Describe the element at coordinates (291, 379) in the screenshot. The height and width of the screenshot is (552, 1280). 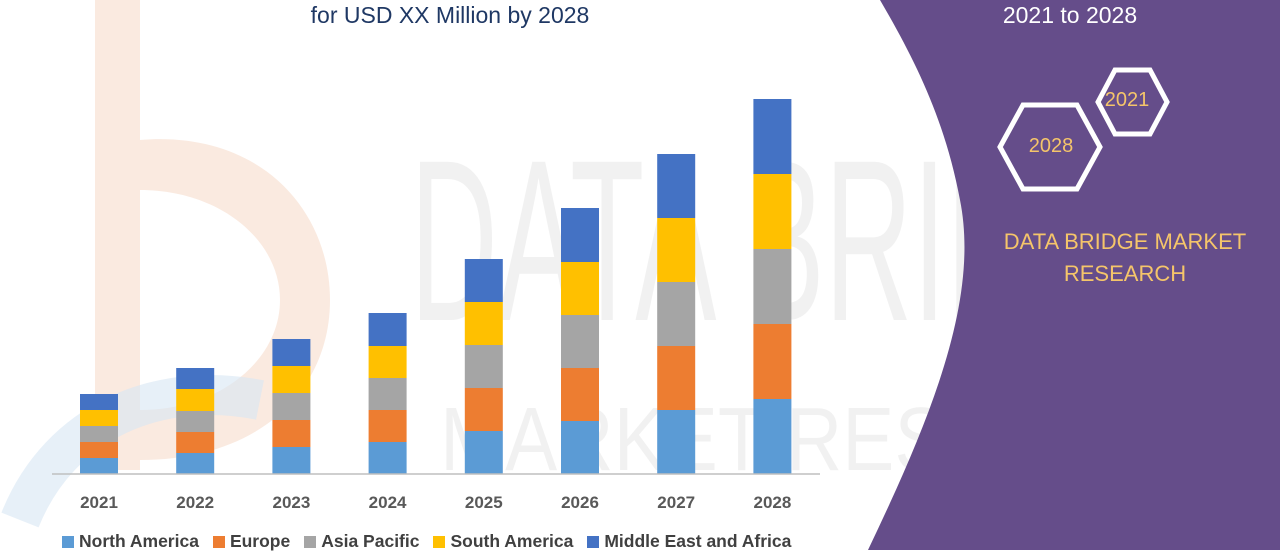
I see `bar-segment-2023-south-america` at that location.